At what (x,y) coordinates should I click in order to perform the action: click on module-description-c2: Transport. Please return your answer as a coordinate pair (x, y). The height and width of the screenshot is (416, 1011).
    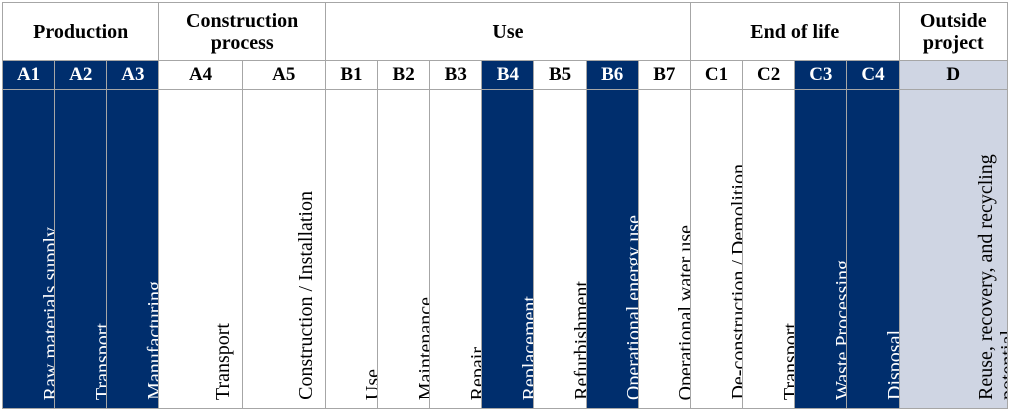
    Looking at the image, I should click on (787, 361).